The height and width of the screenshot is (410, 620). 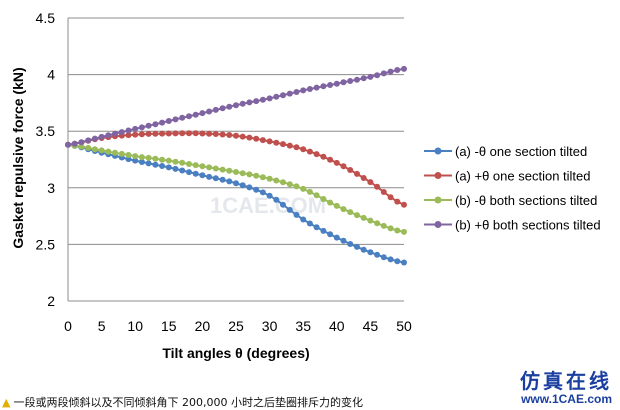 What do you see at coordinates (507, 176) in the screenshot?
I see `legend-item: (a) +θ one section tilted` at bounding box center [507, 176].